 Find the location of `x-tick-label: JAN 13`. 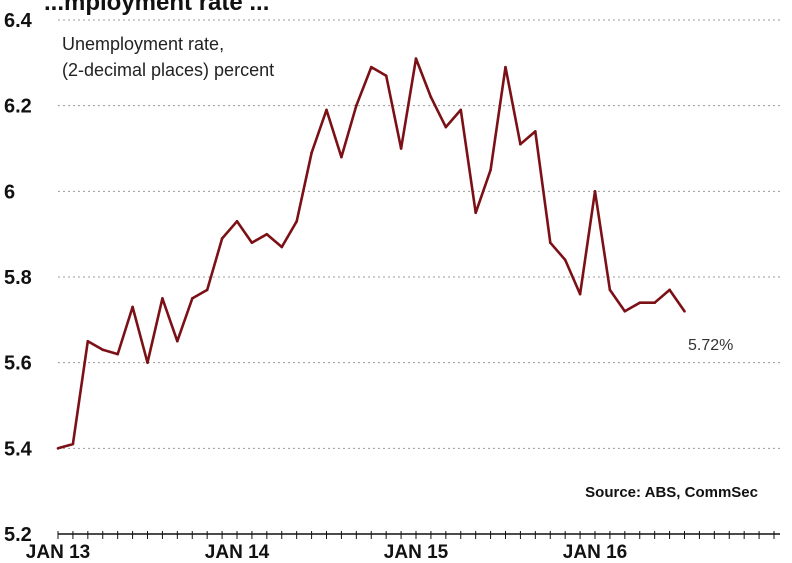

x-tick-label: JAN 13 is located at coordinates (58, 552).